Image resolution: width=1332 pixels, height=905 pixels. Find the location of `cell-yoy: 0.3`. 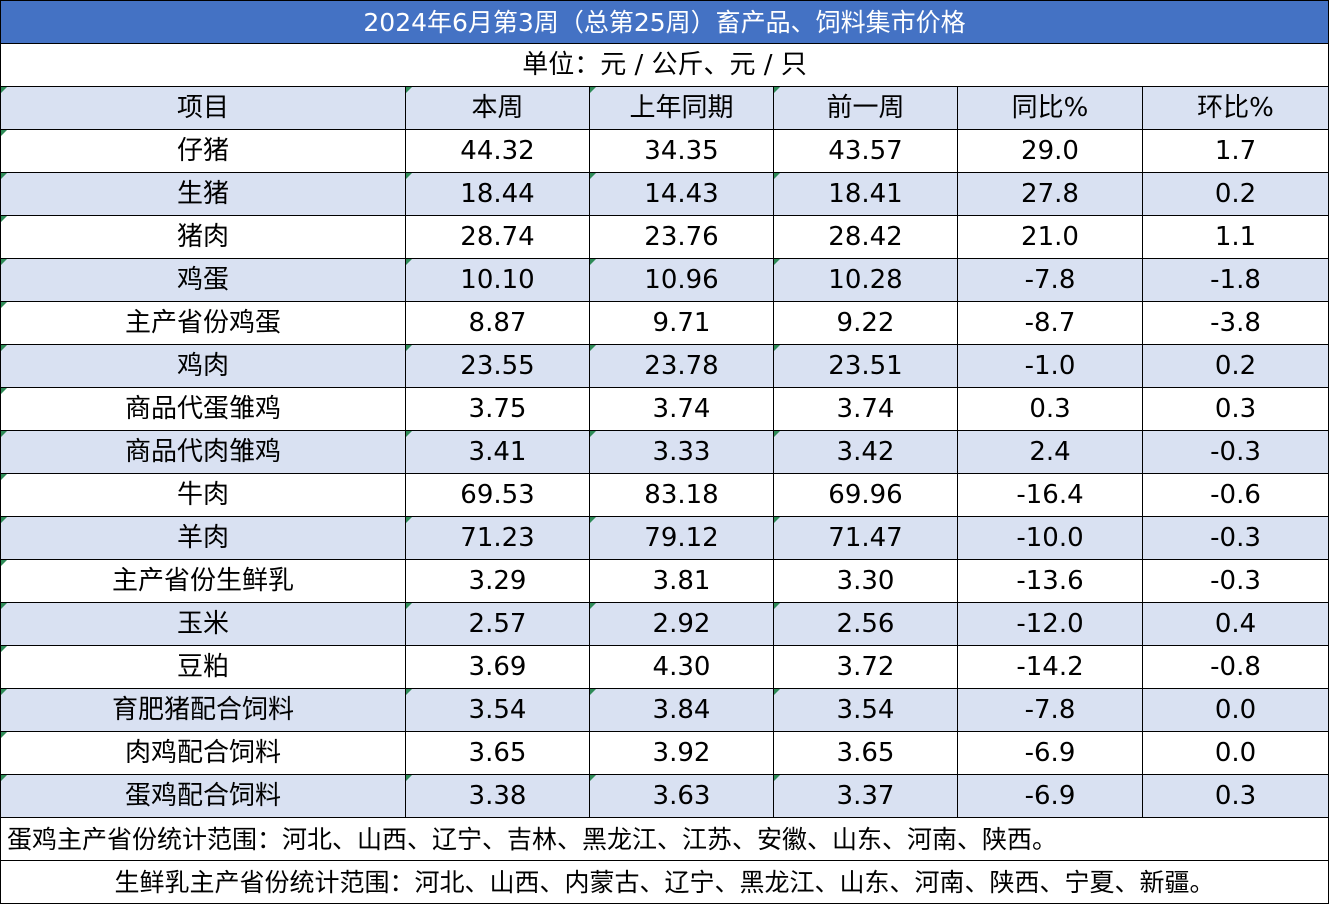

cell-yoy: 0.3 is located at coordinates (1050, 409).